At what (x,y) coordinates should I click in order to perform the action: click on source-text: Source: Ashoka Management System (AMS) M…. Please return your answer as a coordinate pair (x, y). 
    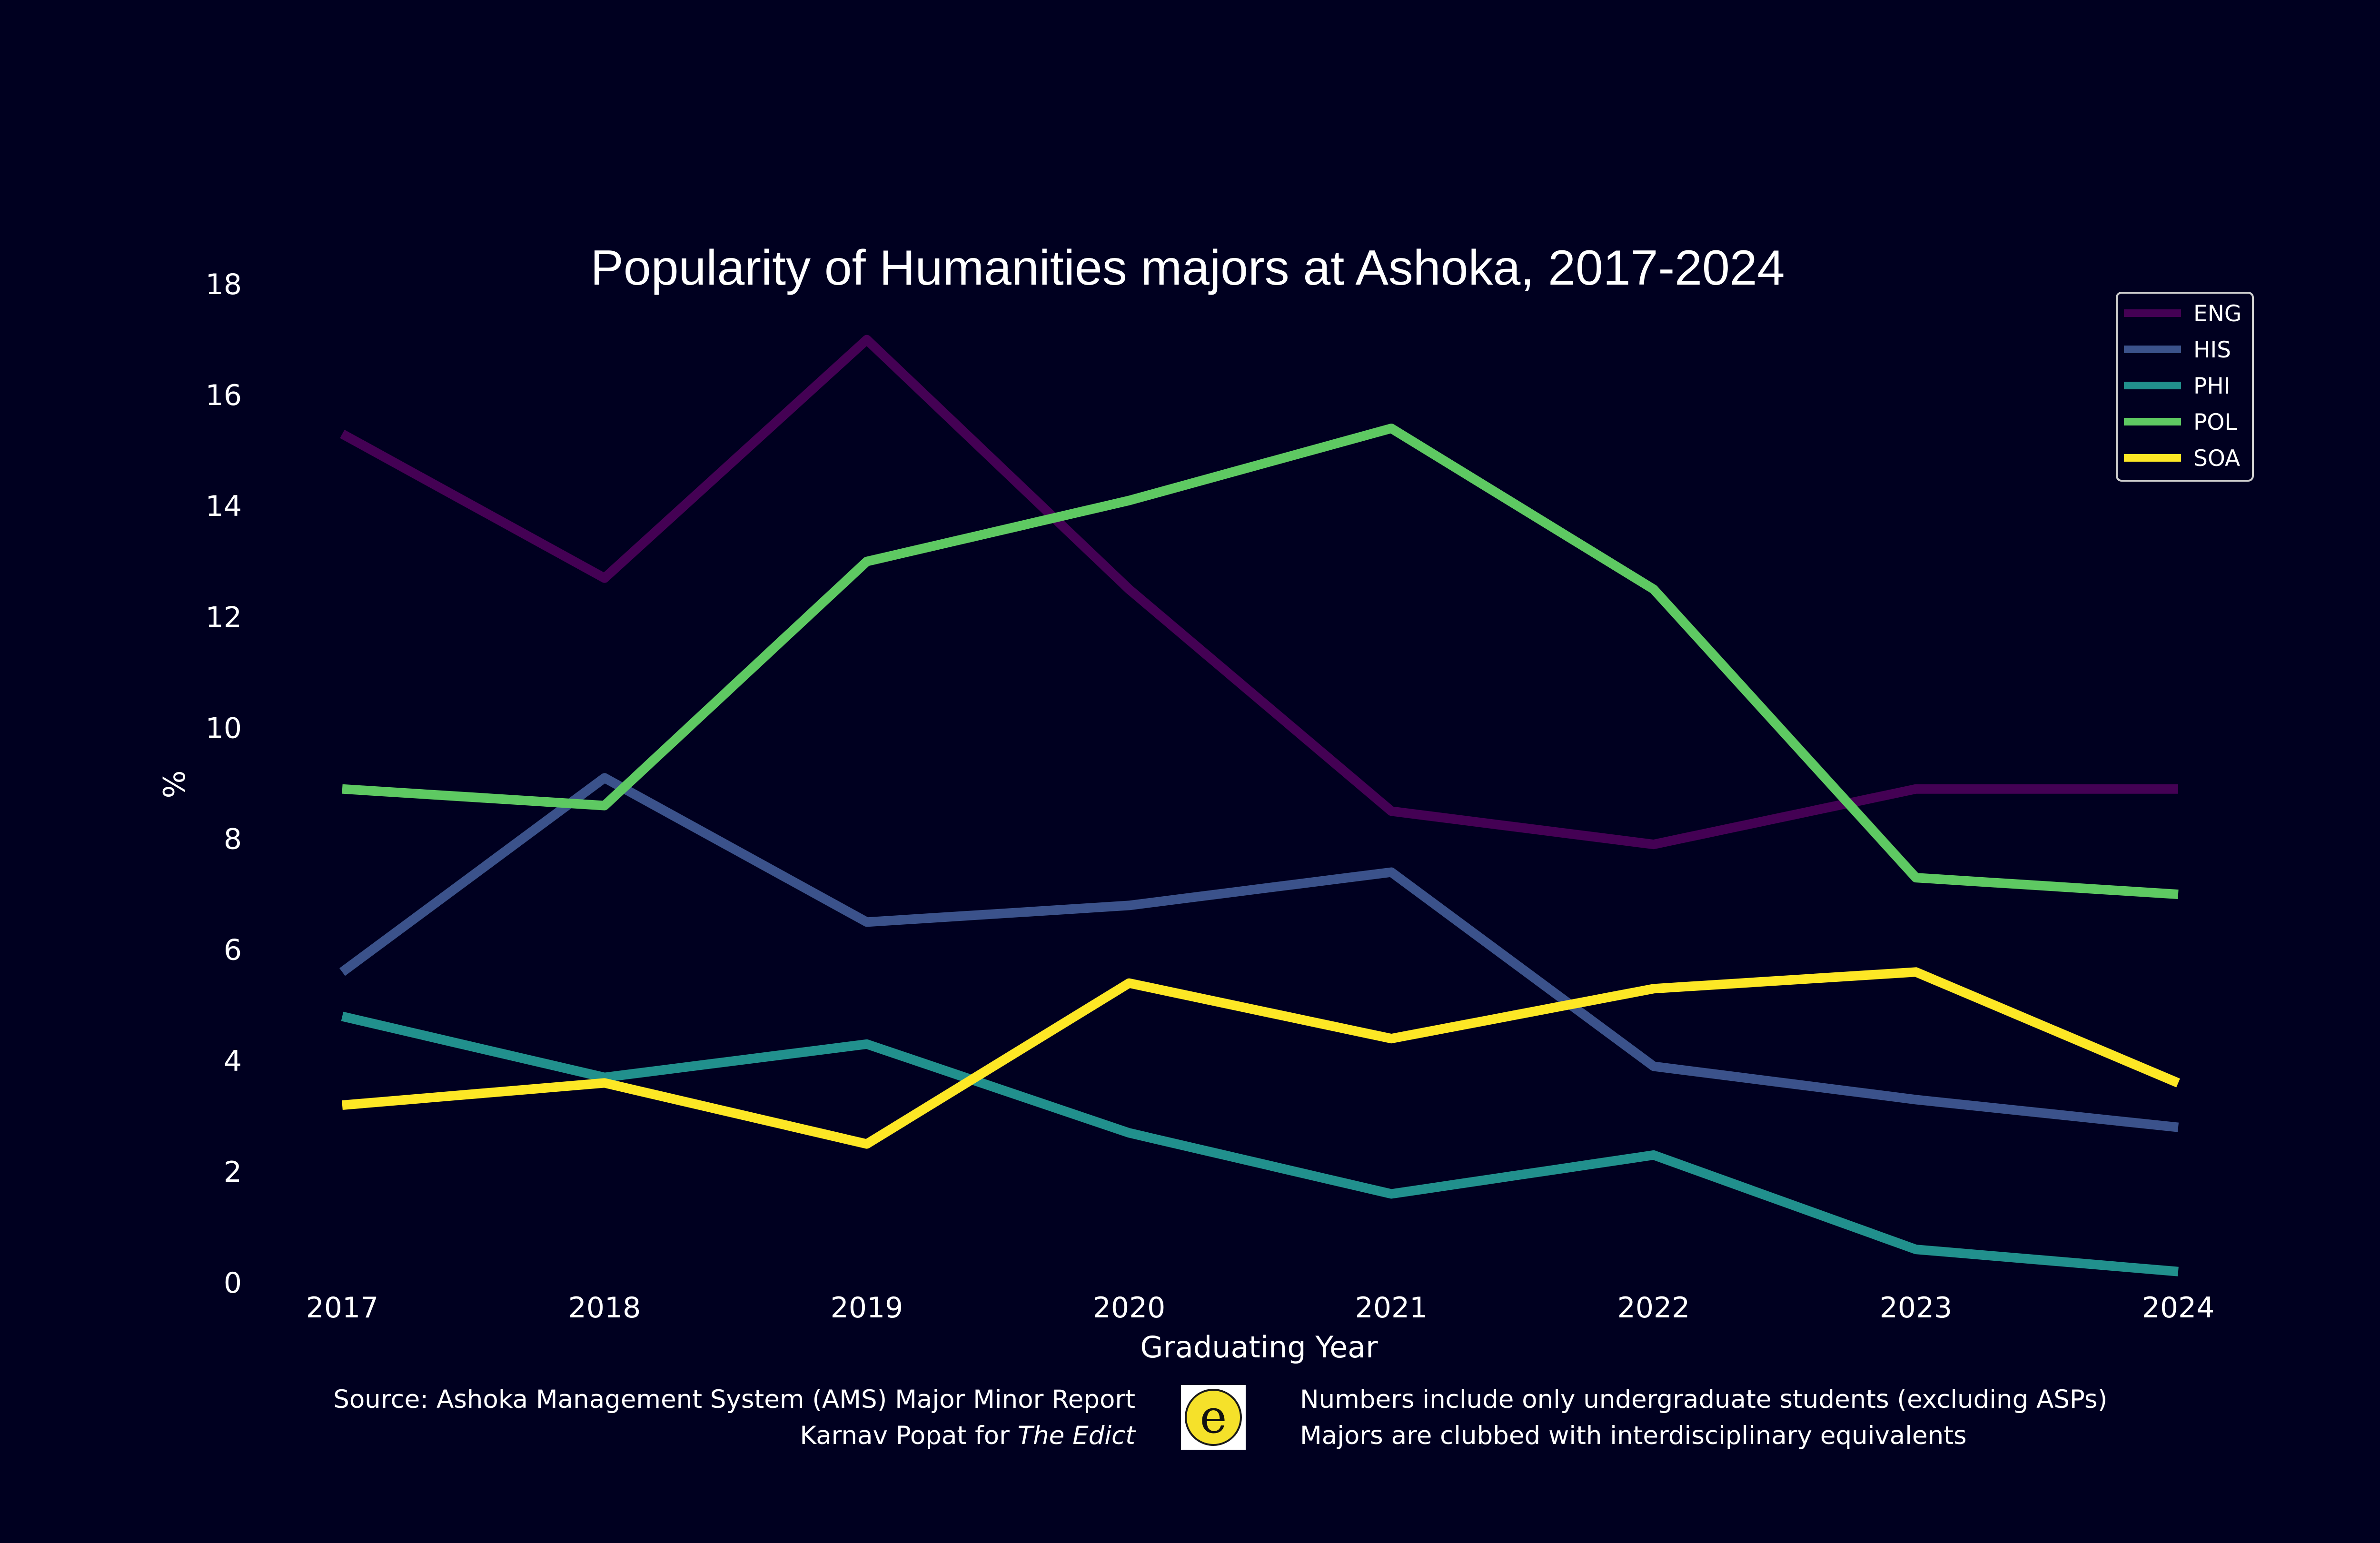
    Looking at the image, I should click on (734, 1399).